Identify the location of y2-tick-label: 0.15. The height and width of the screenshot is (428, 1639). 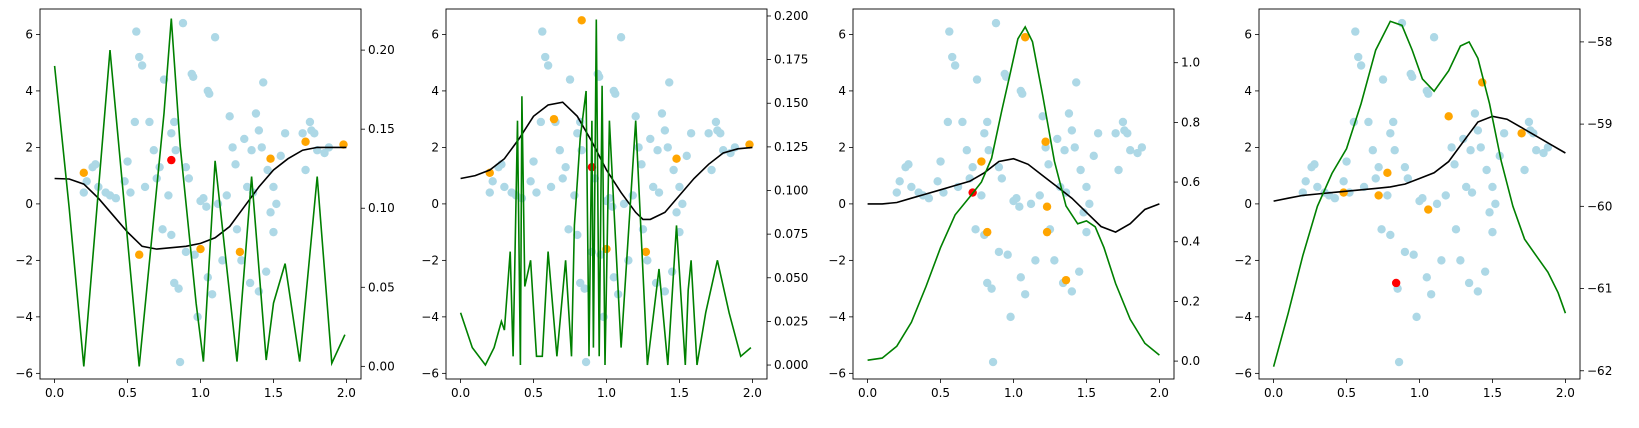
(381, 129).